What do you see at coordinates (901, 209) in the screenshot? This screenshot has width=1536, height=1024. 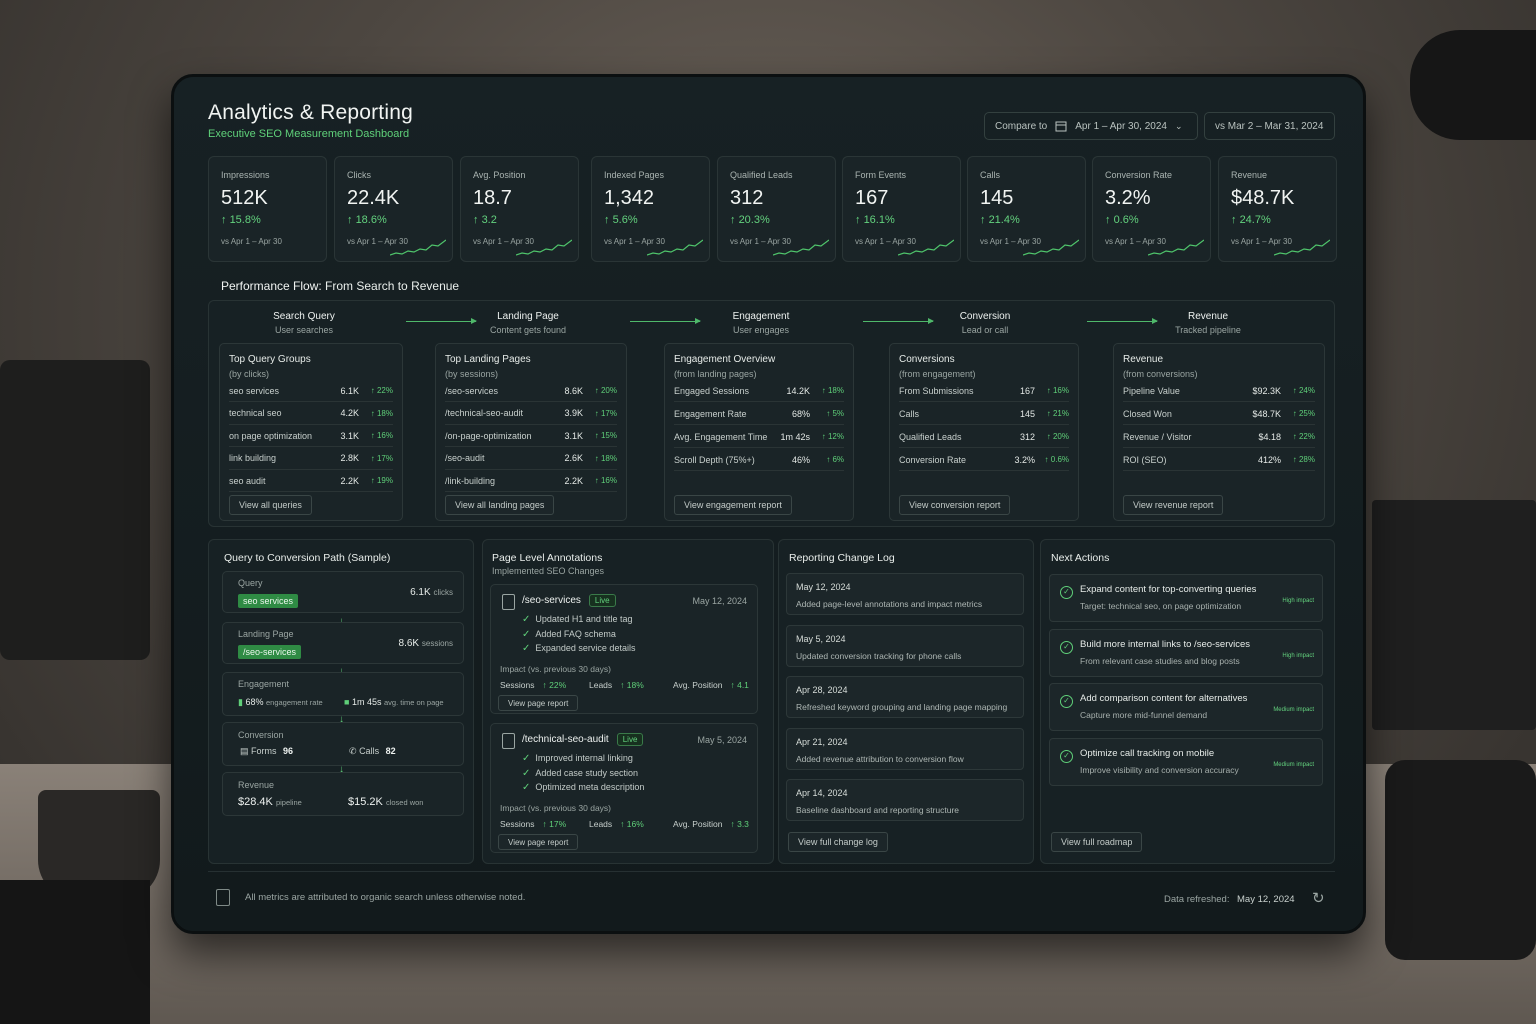 I see `kpi-card: Form Events 167 ↑ 16.1% vs Apr 1 – Apr 30` at bounding box center [901, 209].